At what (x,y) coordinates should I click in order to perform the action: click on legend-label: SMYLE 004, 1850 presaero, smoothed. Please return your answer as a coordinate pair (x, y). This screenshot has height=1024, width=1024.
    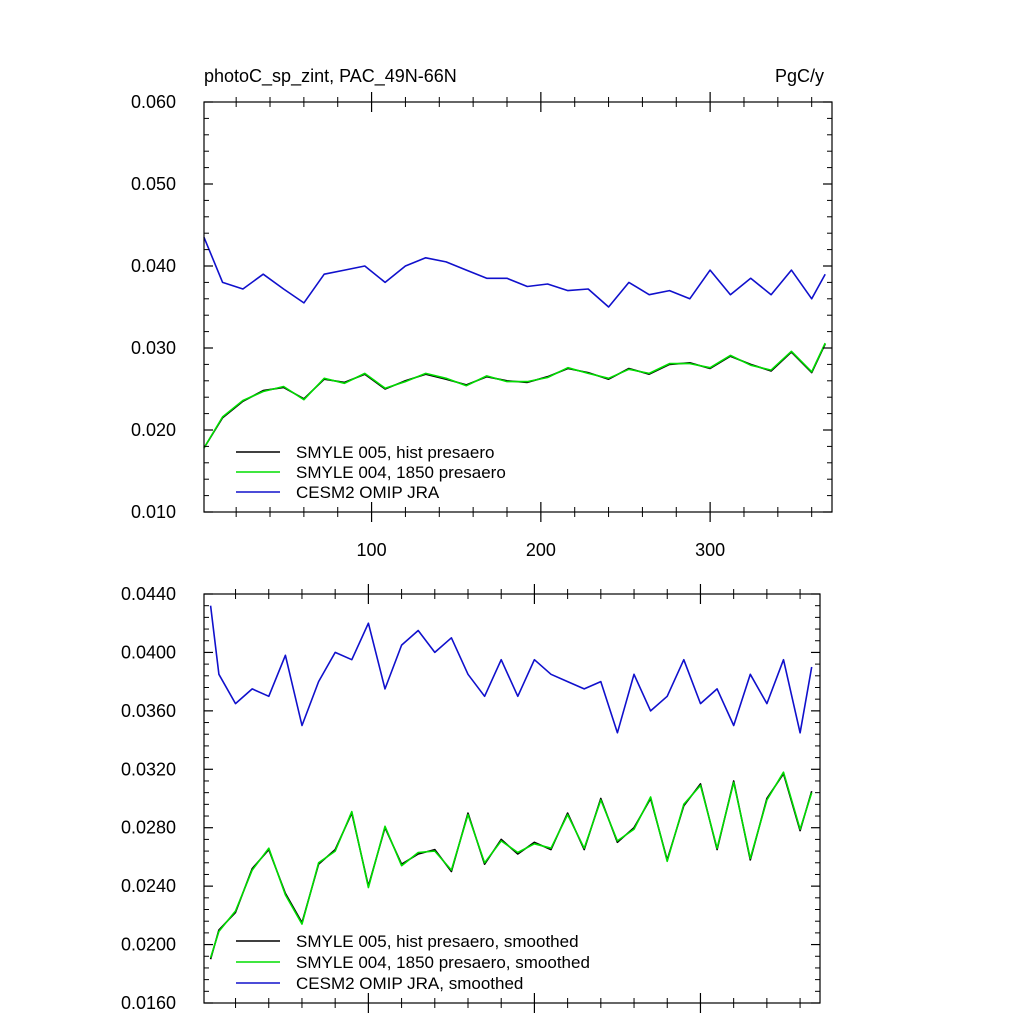
    Looking at the image, I should click on (443, 962).